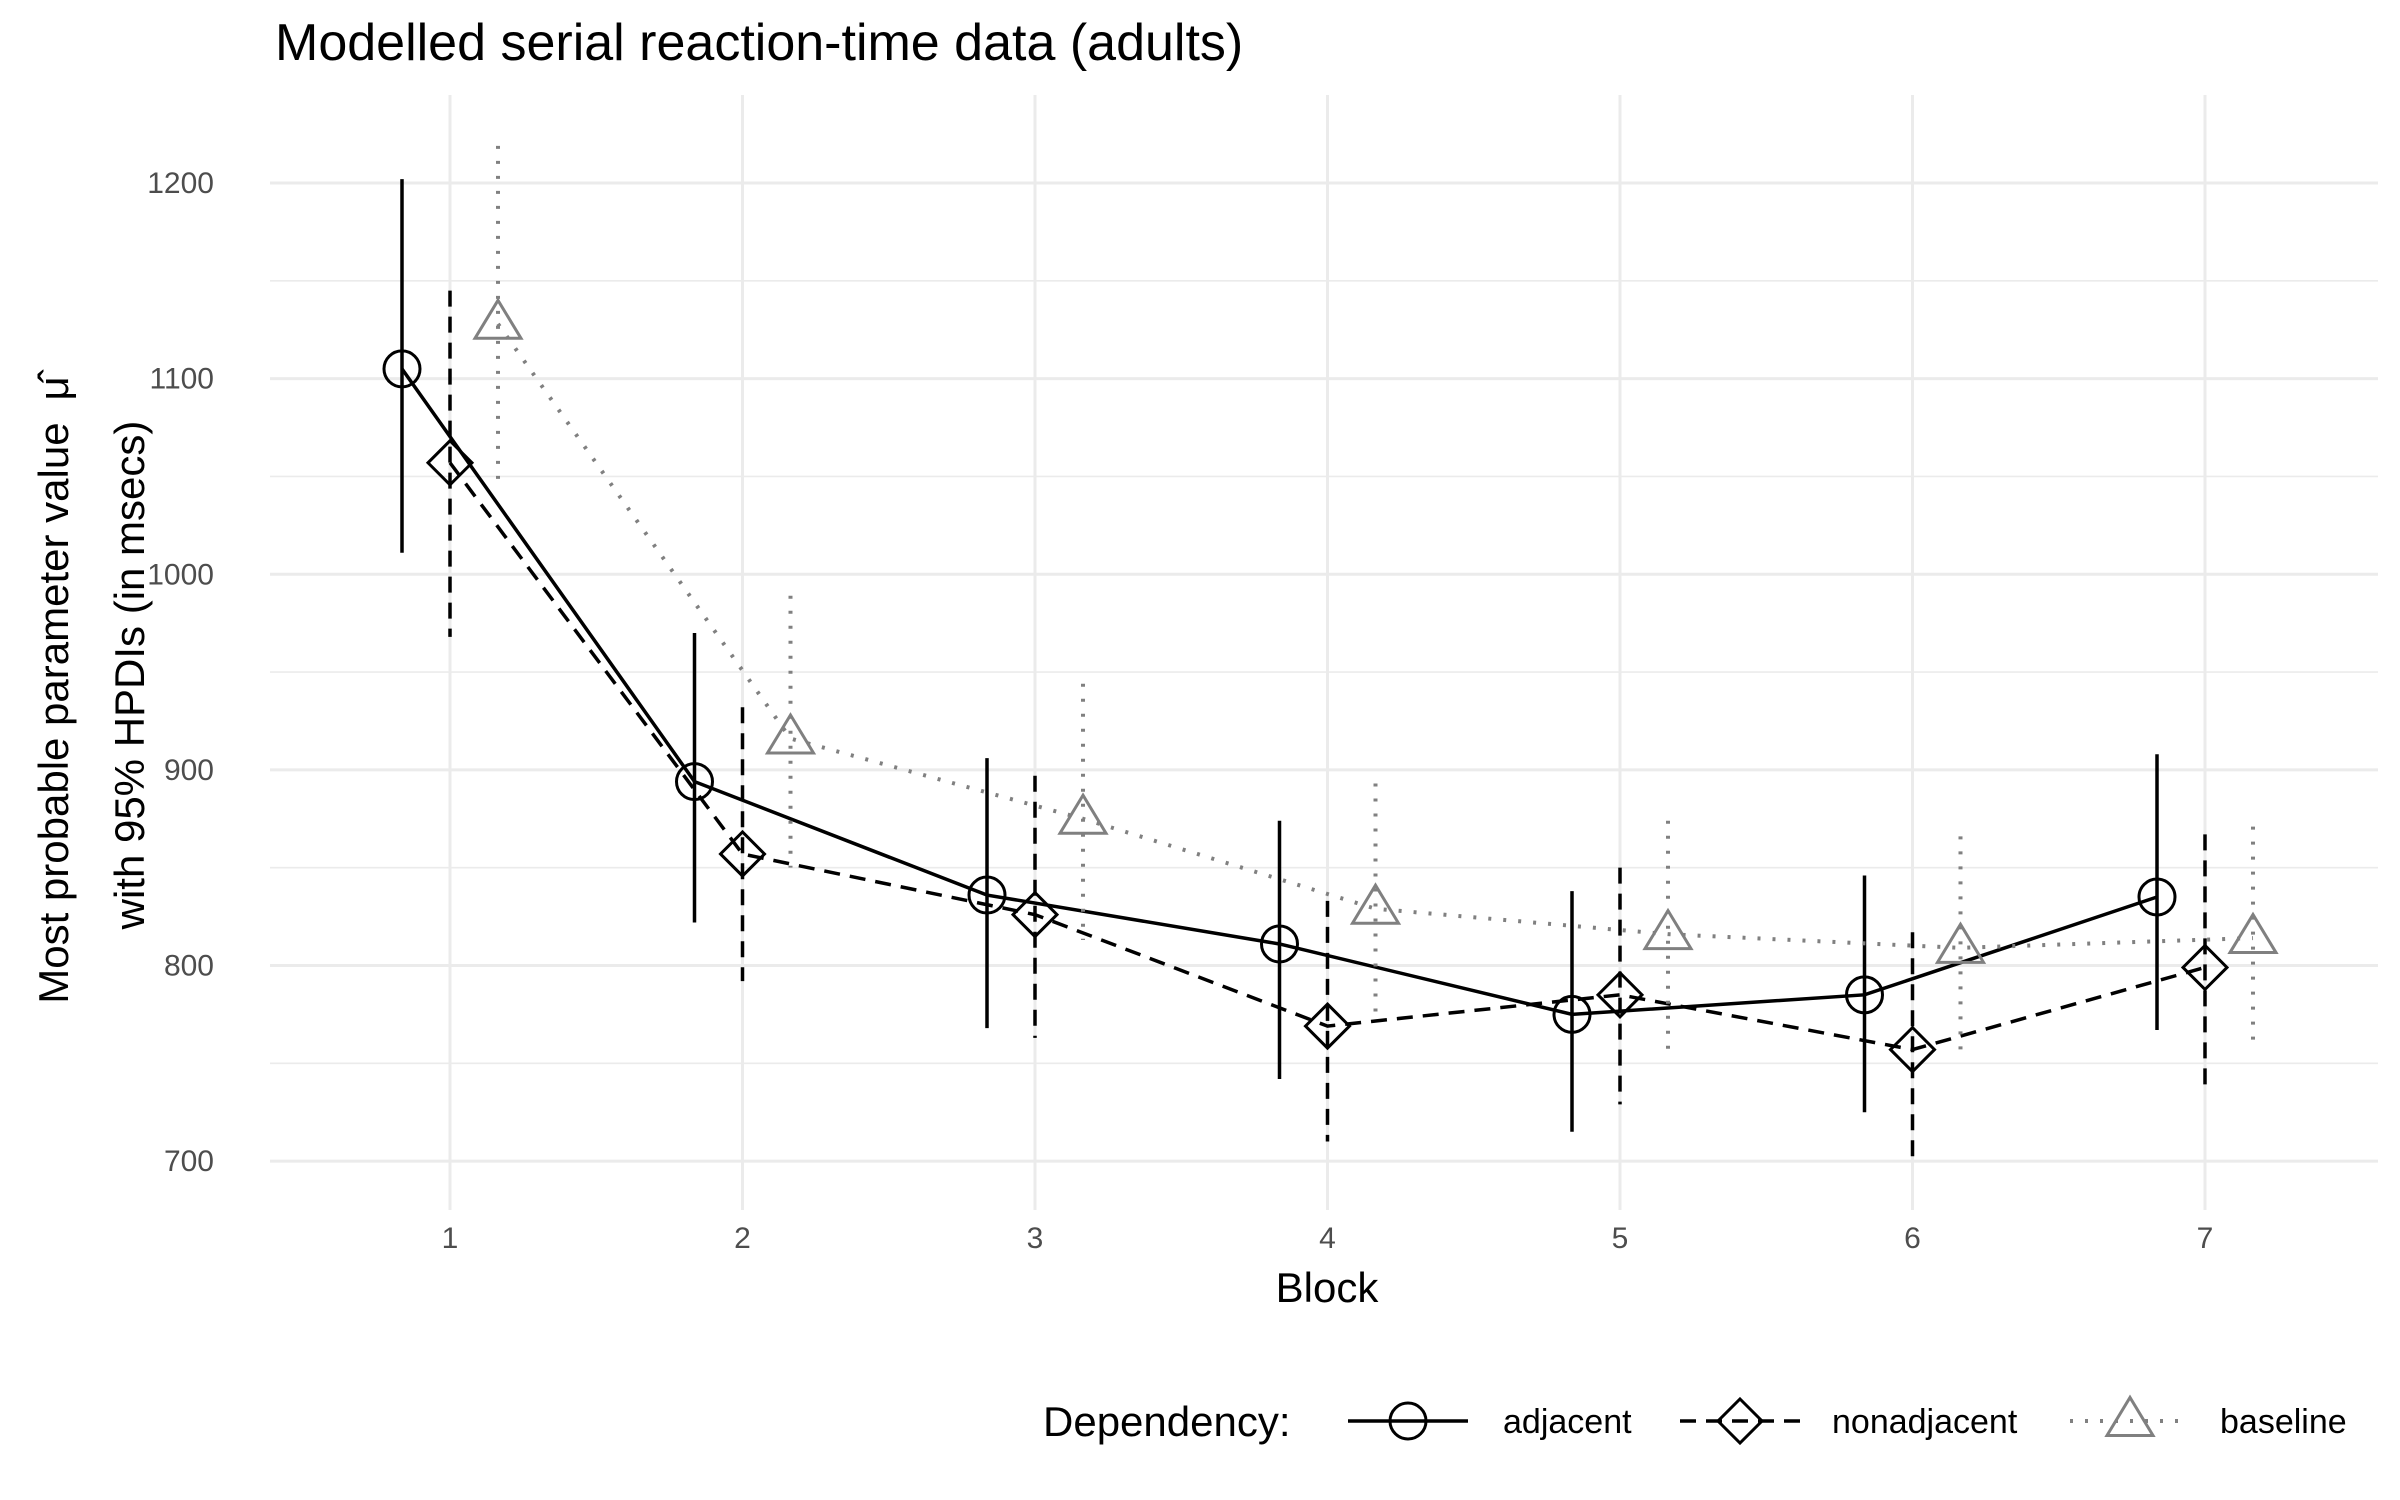 This screenshot has width=2400, height=1500. I want to click on x-tick-label: 5, so click(1620, 1238).